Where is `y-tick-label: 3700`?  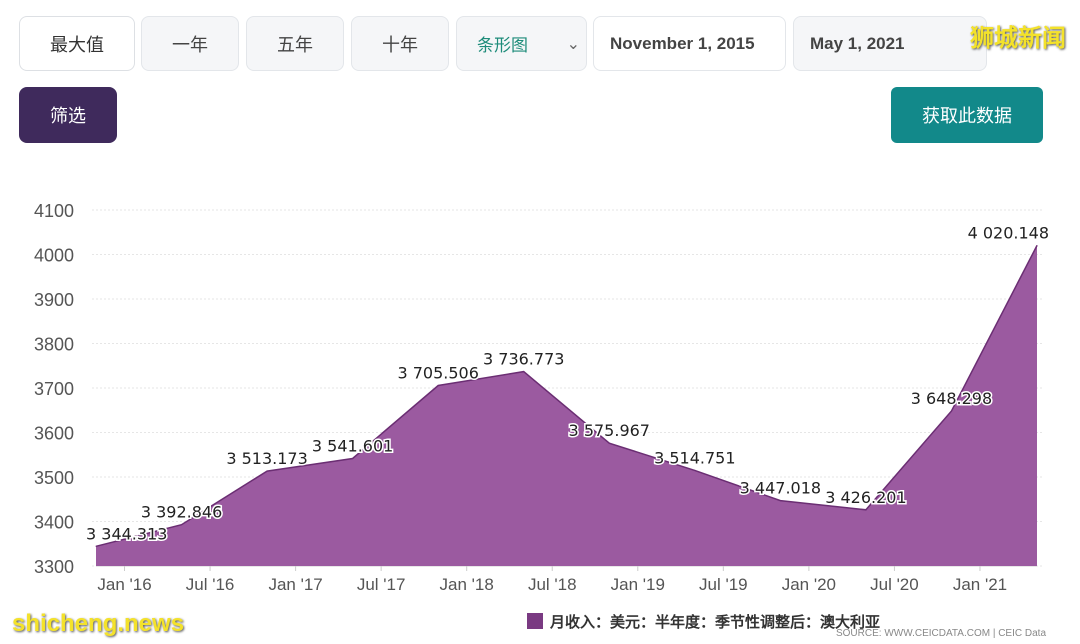 y-tick-label: 3700 is located at coordinates (54, 389).